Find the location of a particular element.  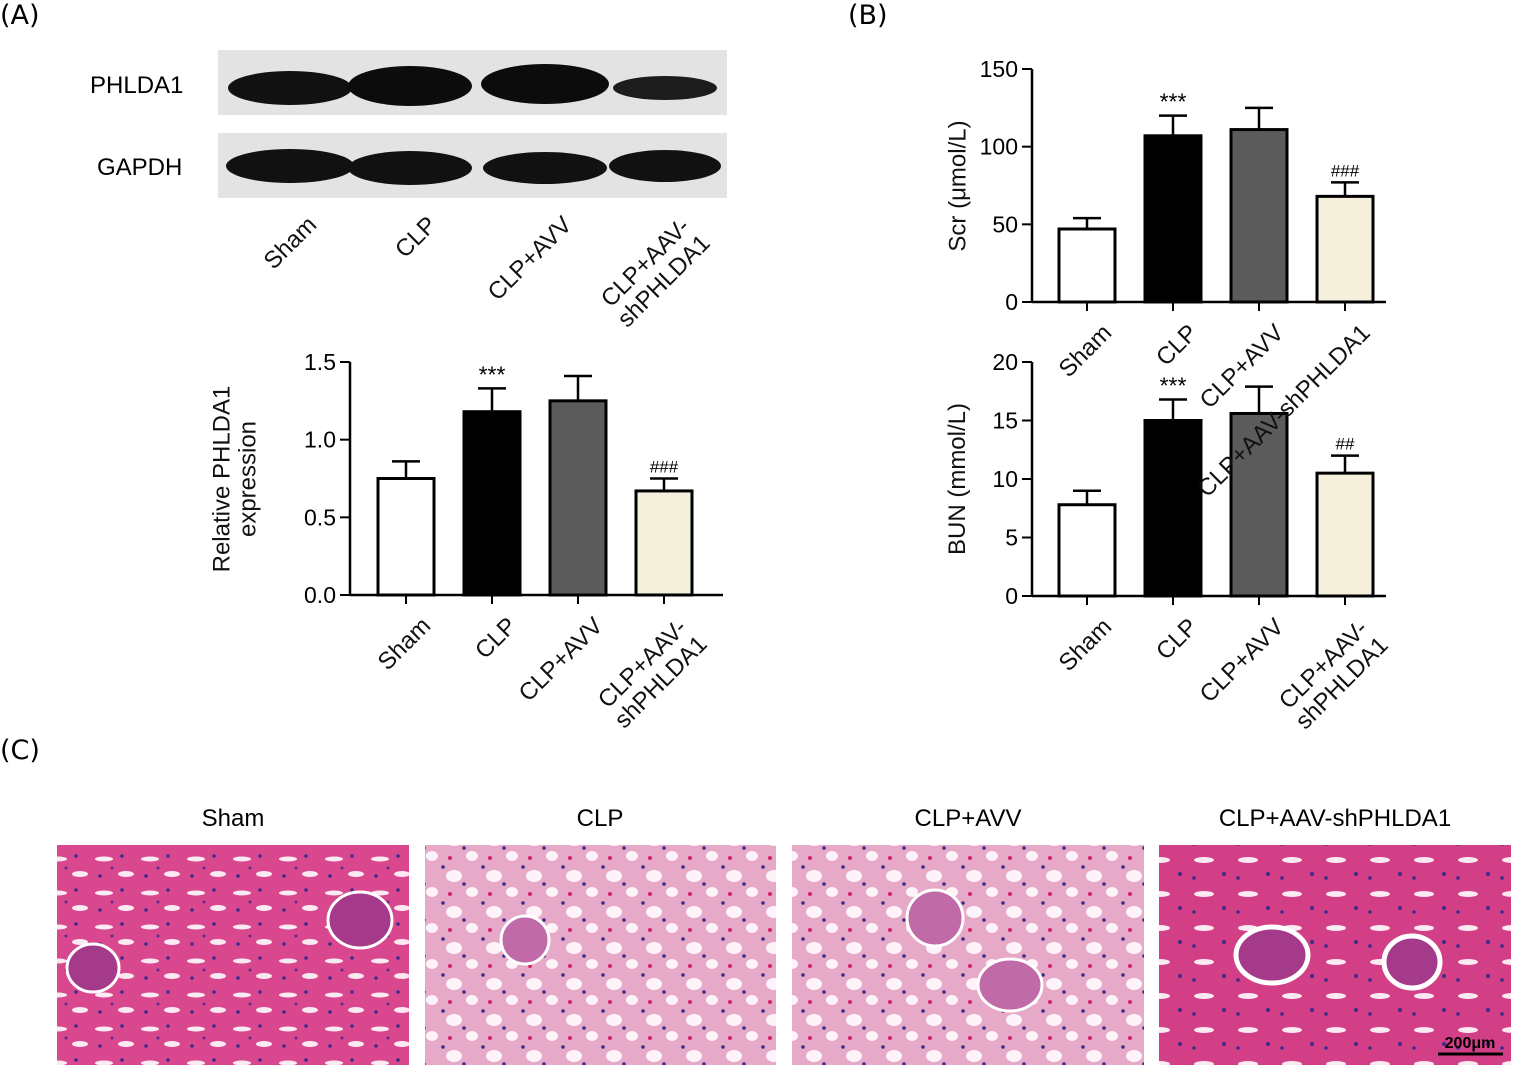

scale-bar-label: 200μm is located at coordinates (1470, 1043).